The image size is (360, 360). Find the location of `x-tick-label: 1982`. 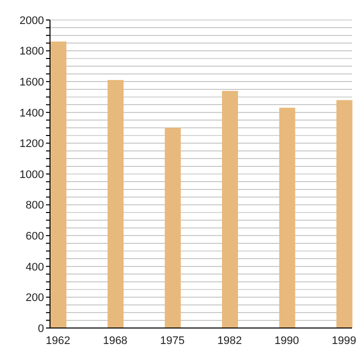

x-tick-label: 1982 is located at coordinates (229, 340).